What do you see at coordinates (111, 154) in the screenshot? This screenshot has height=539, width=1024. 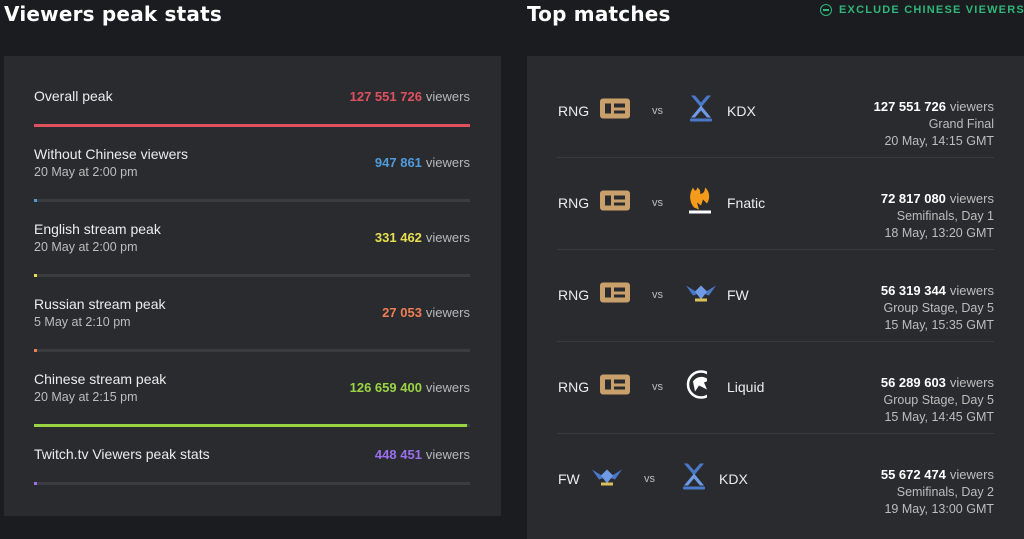 I see `stat-label: Without Chinese viewers` at bounding box center [111, 154].